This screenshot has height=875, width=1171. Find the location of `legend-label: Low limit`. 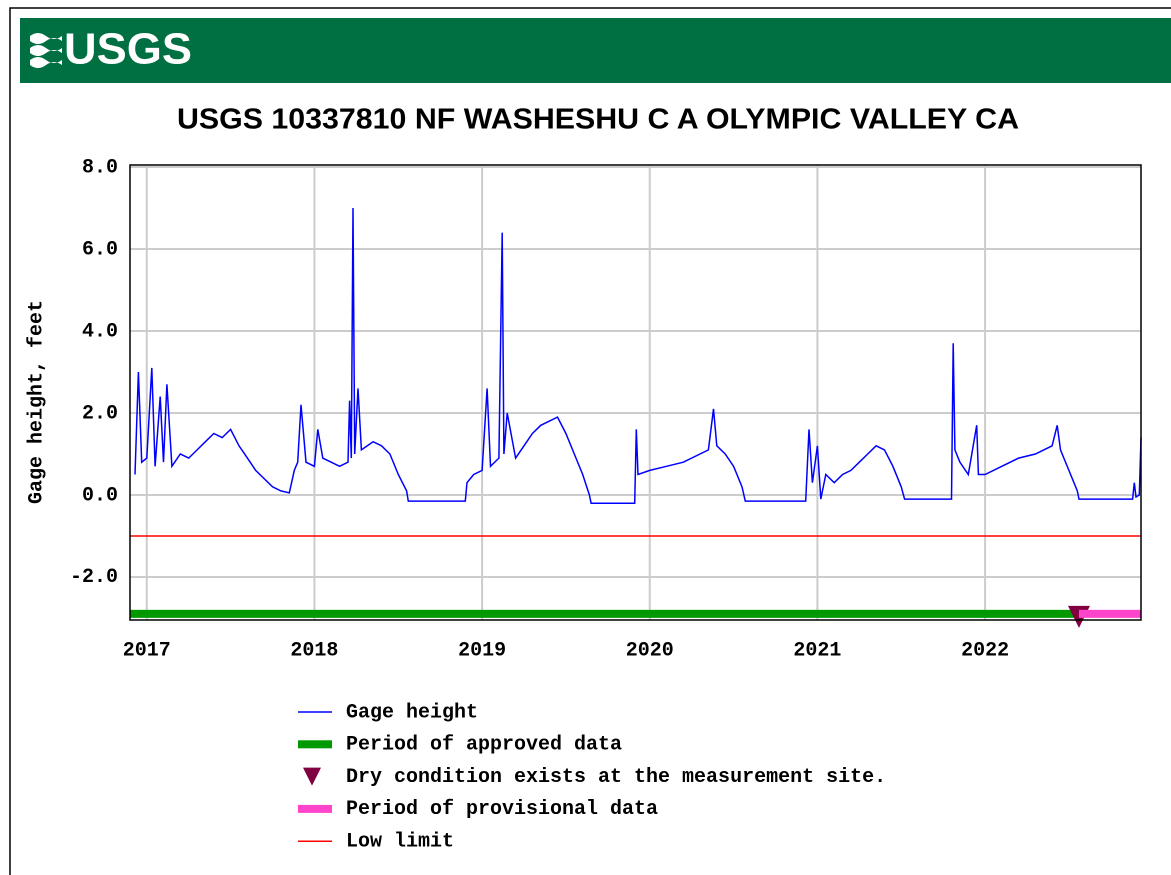

legend-label: Low limit is located at coordinates (400, 841).